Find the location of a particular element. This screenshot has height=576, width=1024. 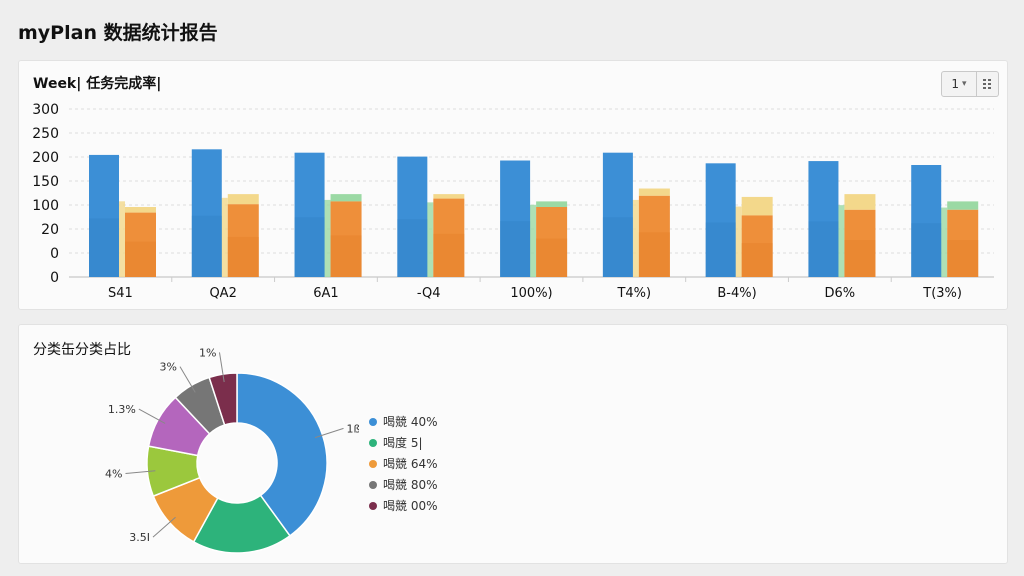

x-tick-label: 6A1 is located at coordinates (325, 293).